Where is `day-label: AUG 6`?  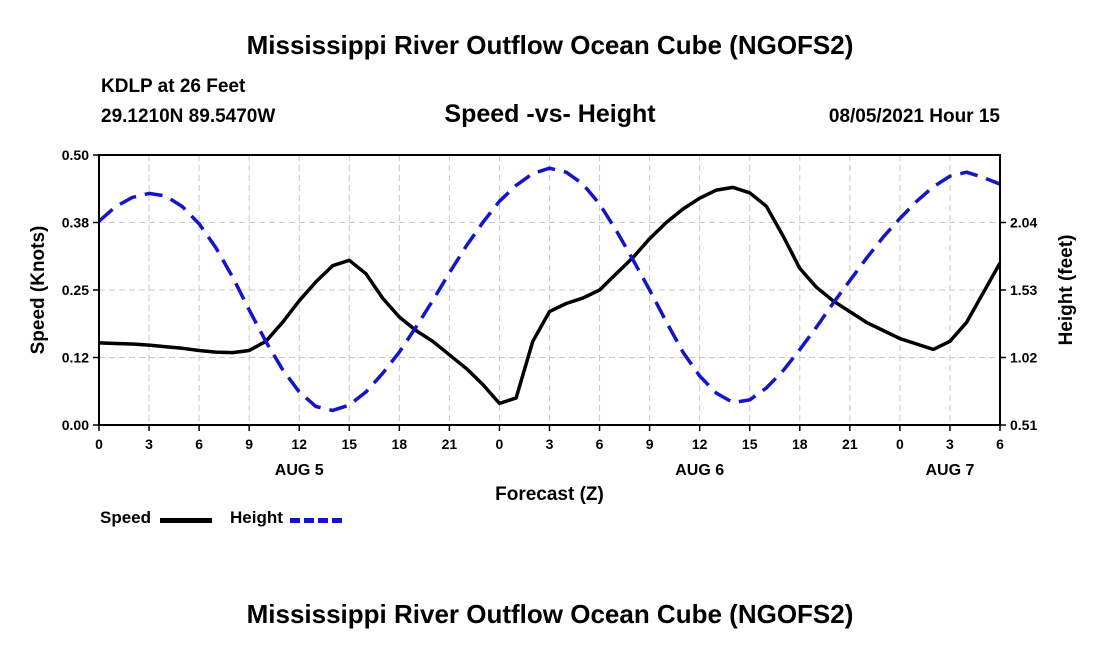 day-label: AUG 6 is located at coordinates (699, 470).